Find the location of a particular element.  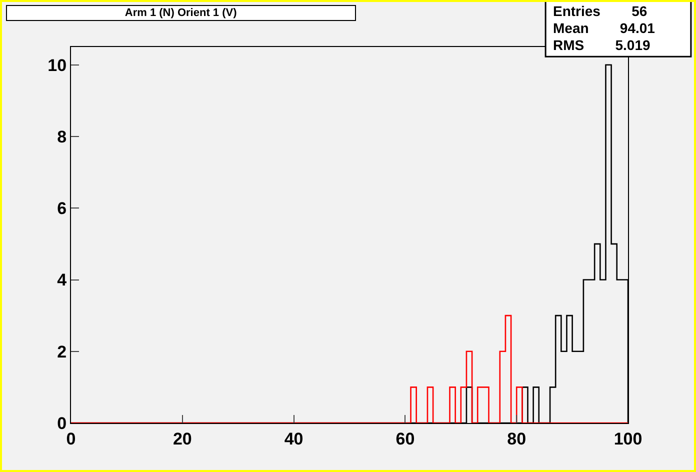

text: Entries 56 is located at coordinates (600, 11).